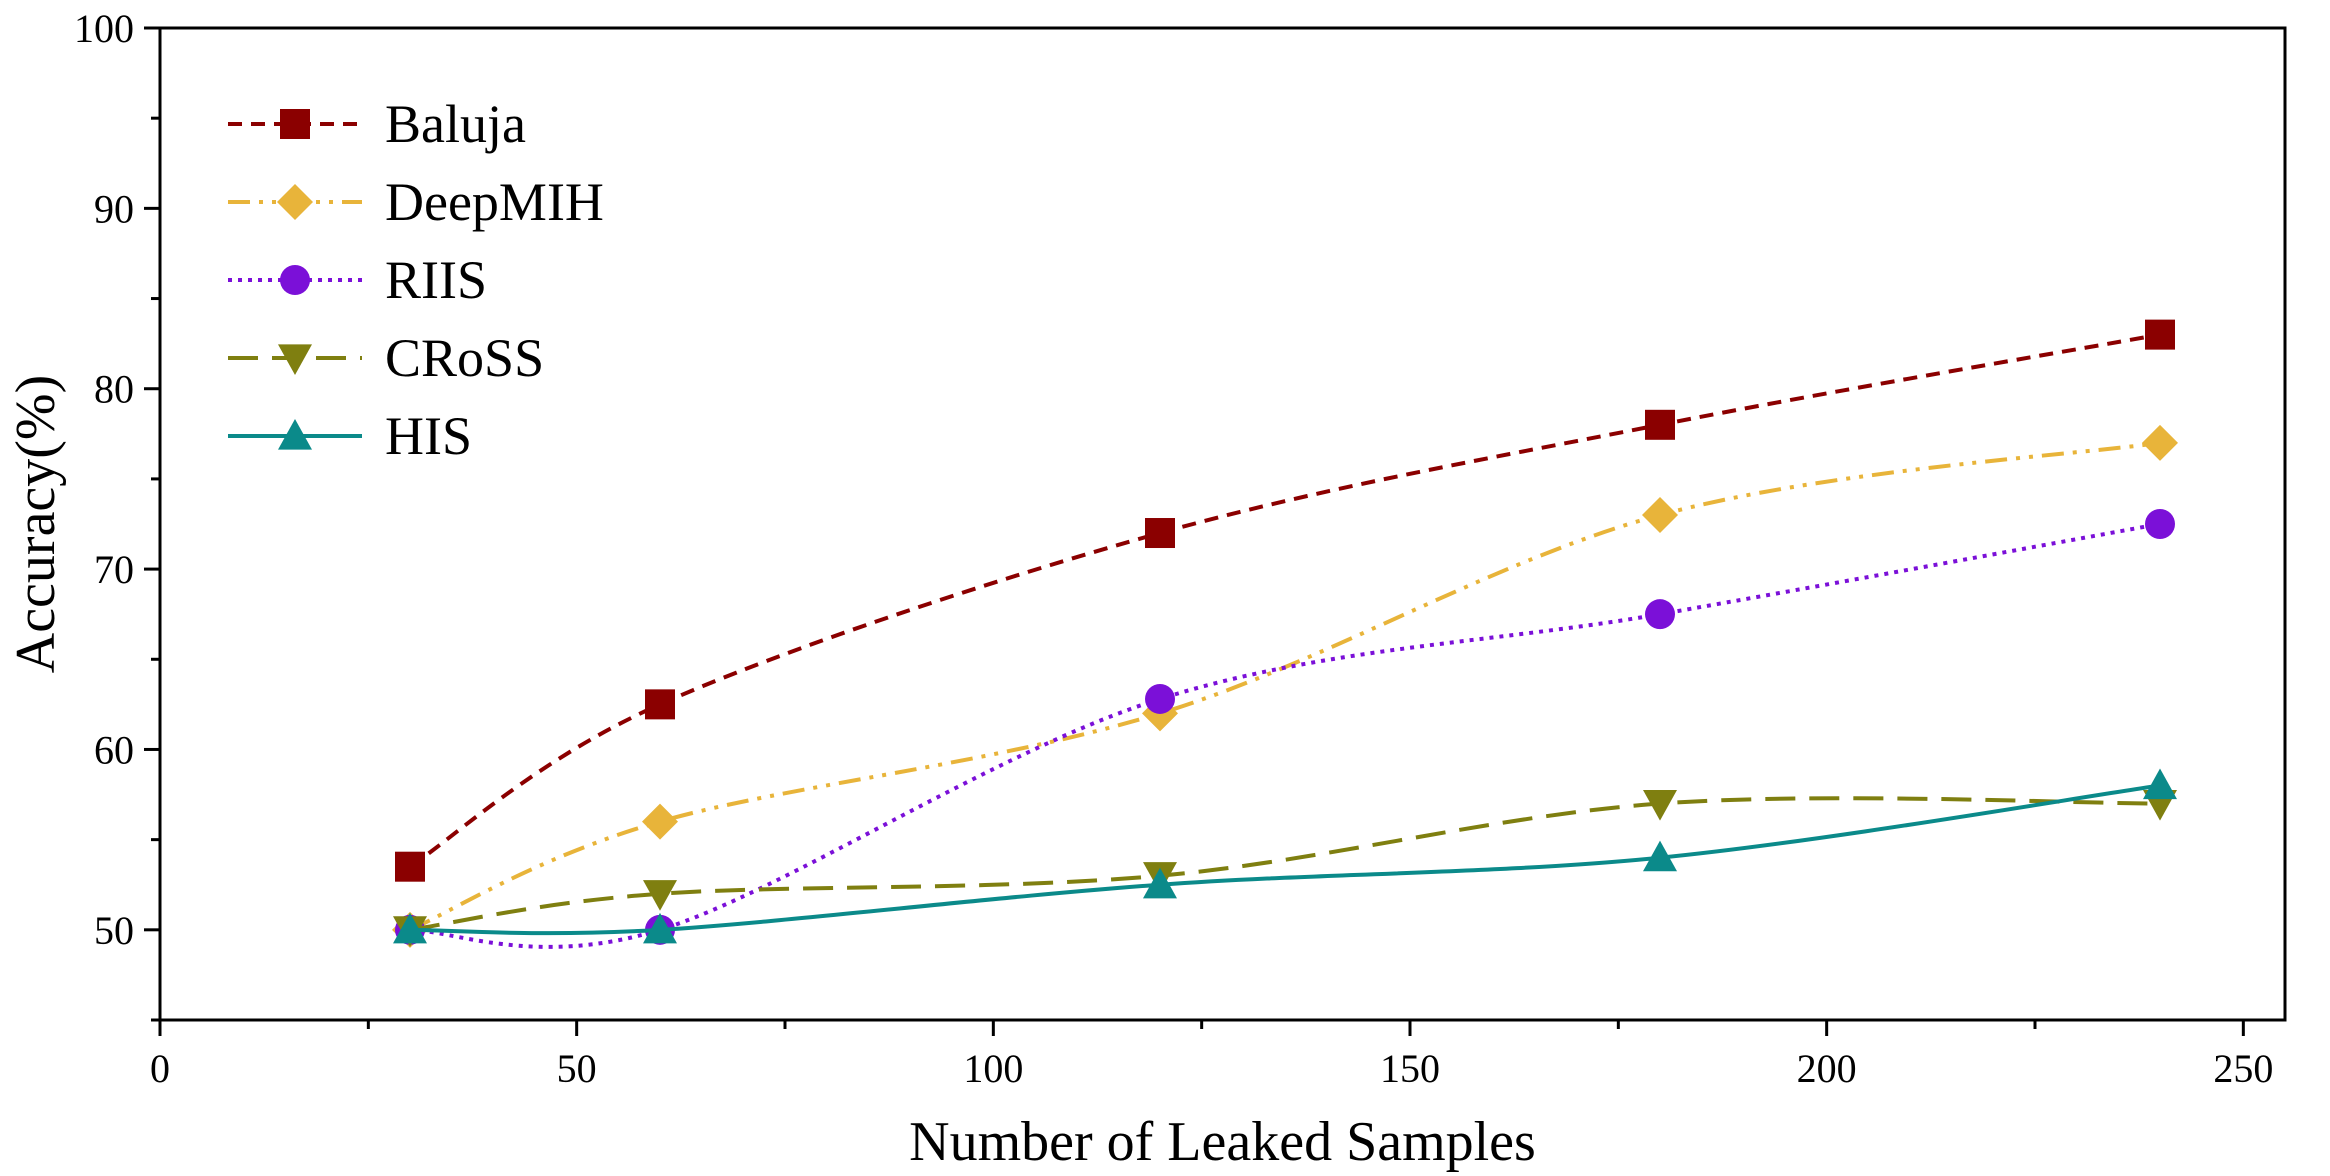  Describe the element at coordinates (436, 280) in the screenshot. I see `legend-label: RIIS` at that location.